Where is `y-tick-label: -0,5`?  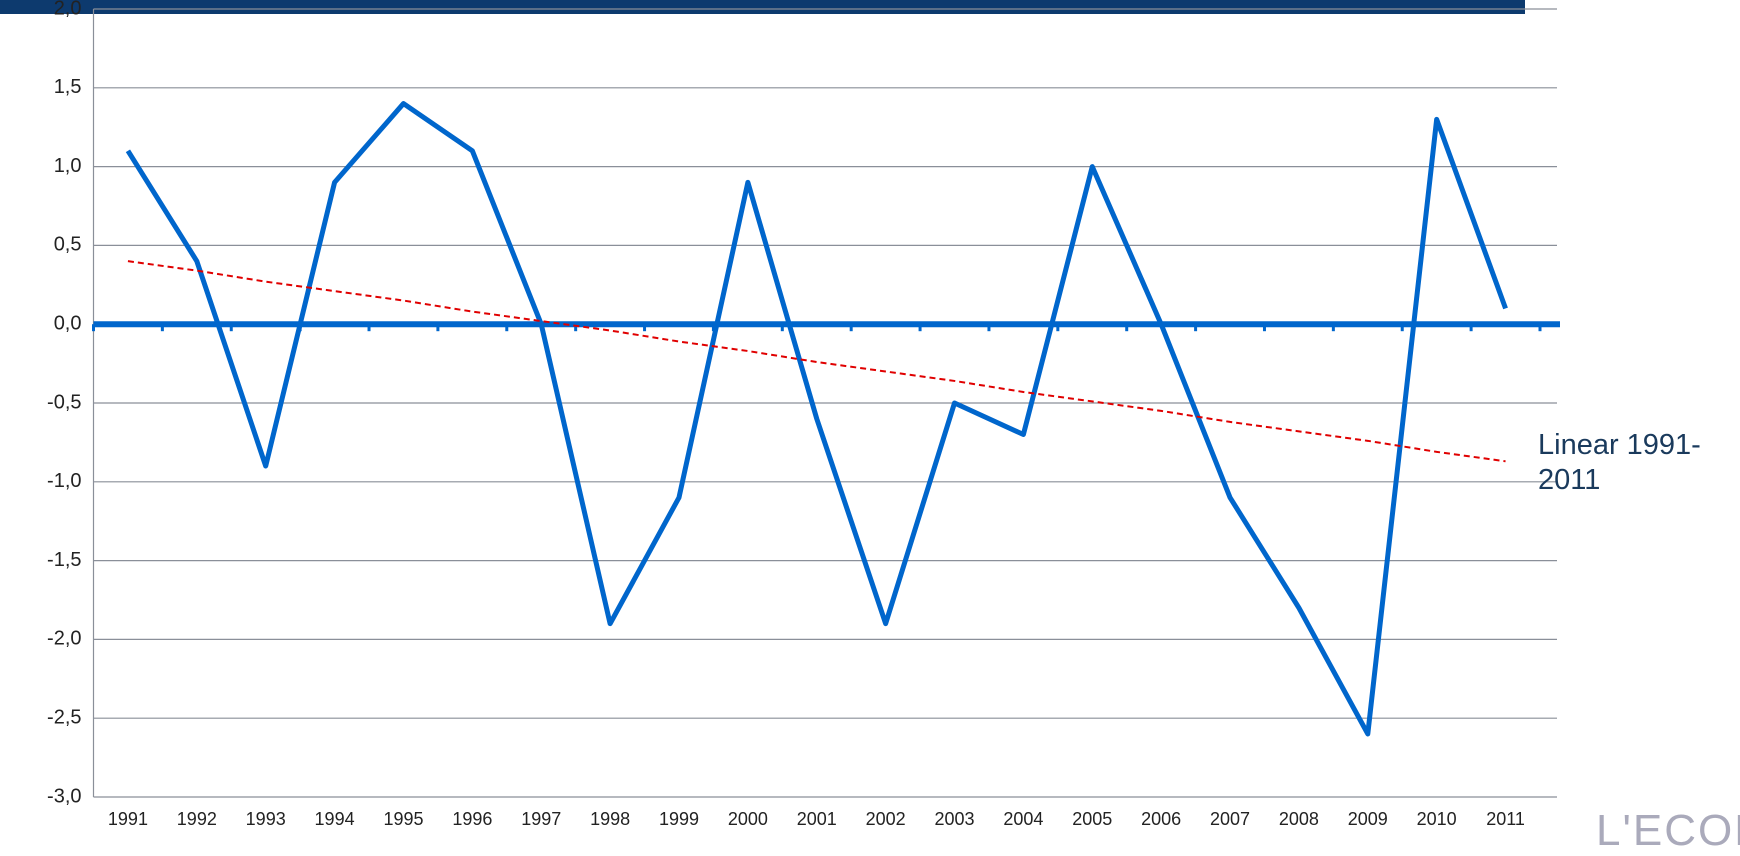
y-tick-label: -0,5 is located at coordinates (64, 402).